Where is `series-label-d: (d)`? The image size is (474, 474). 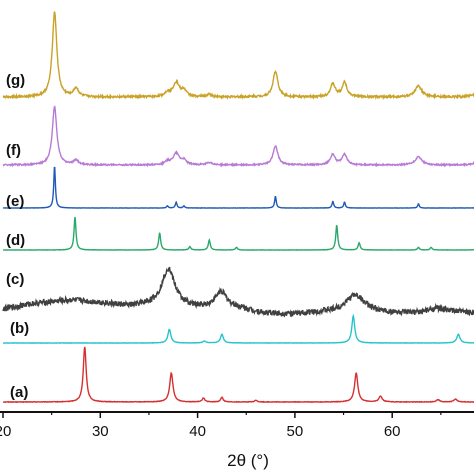
series-label-d: (d) is located at coordinates (15, 240).